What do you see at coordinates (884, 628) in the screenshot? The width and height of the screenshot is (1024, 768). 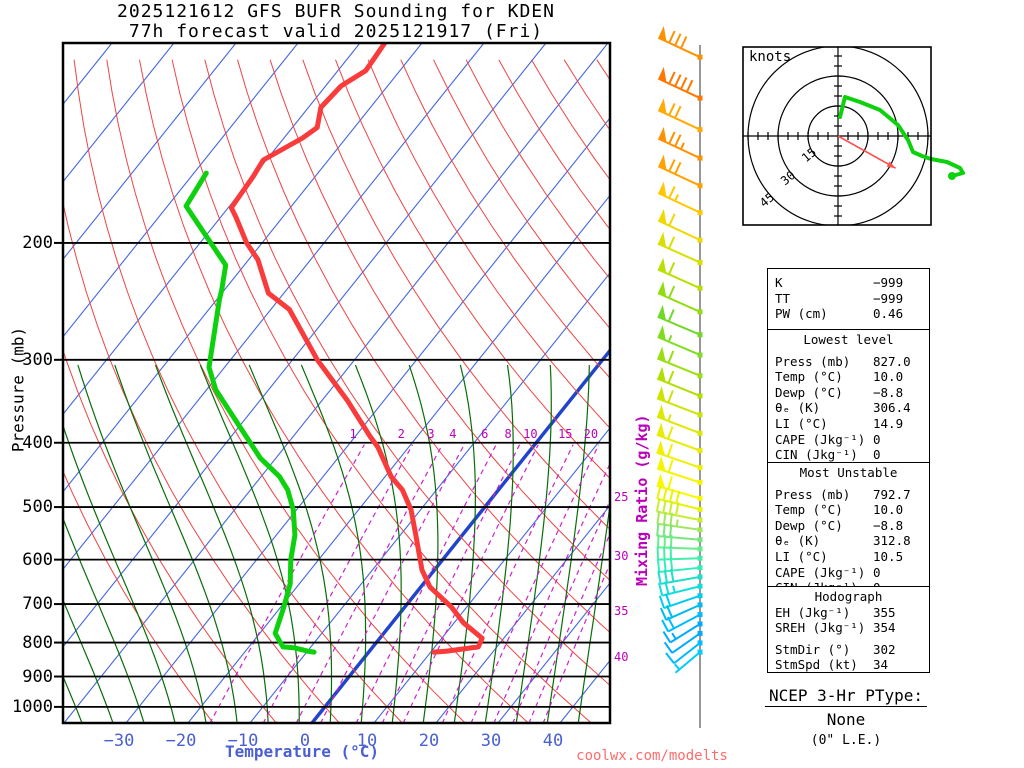 I see `stat-value: 354` at bounding box center [884, 628].